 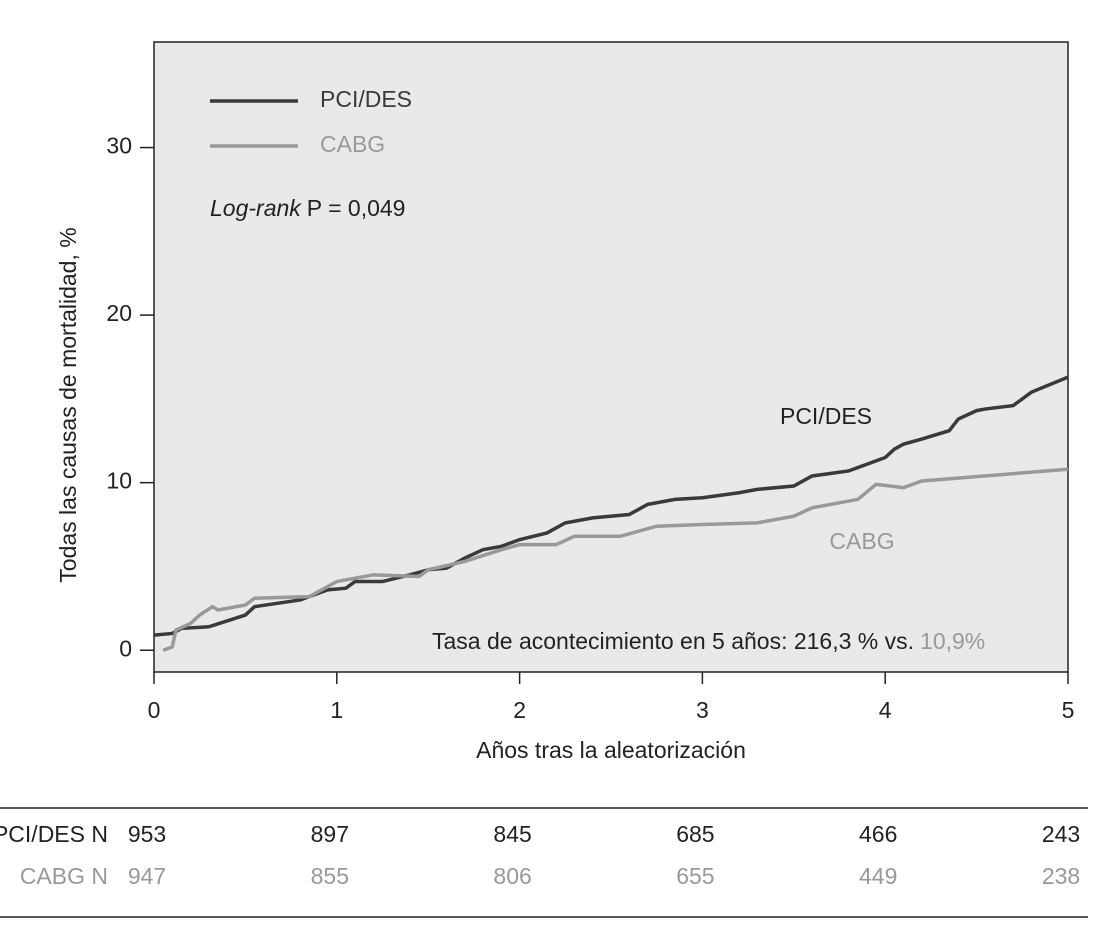 What do you see at coordinates (695, 876) in the screenshot?
I see `risk-value: 655` at bounding box center [695, 876].